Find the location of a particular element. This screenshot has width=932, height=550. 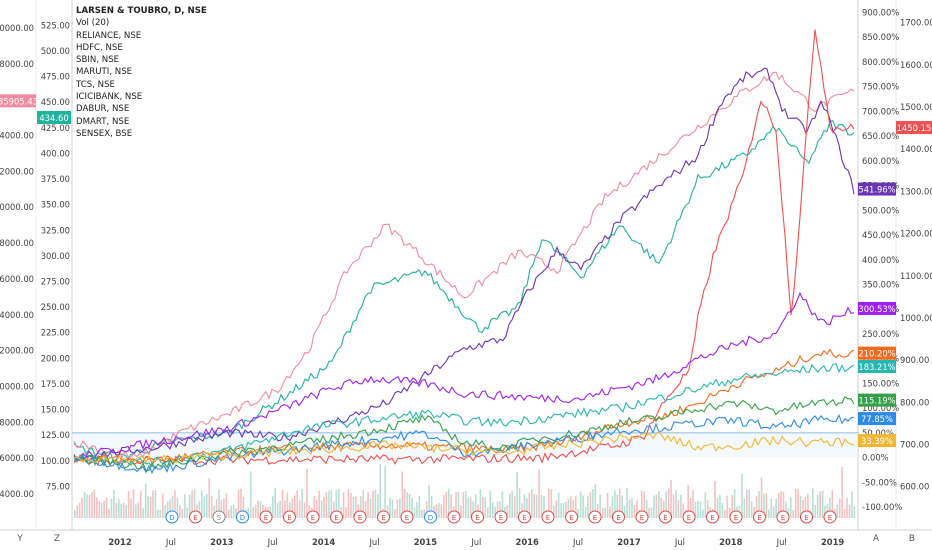

far-right-axis-tick: 700.00 is located at coordinates (914, 445).